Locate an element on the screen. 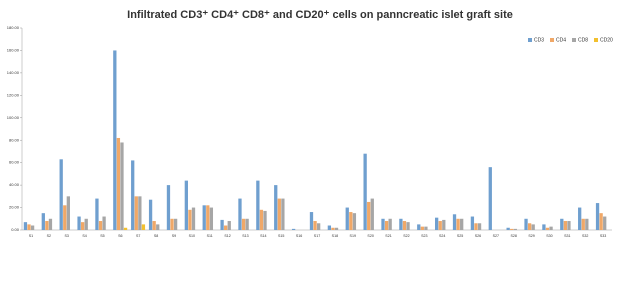 This screenshot has width=620, height=295. x-tick-label: S13 is located at coordinates (245, 236).